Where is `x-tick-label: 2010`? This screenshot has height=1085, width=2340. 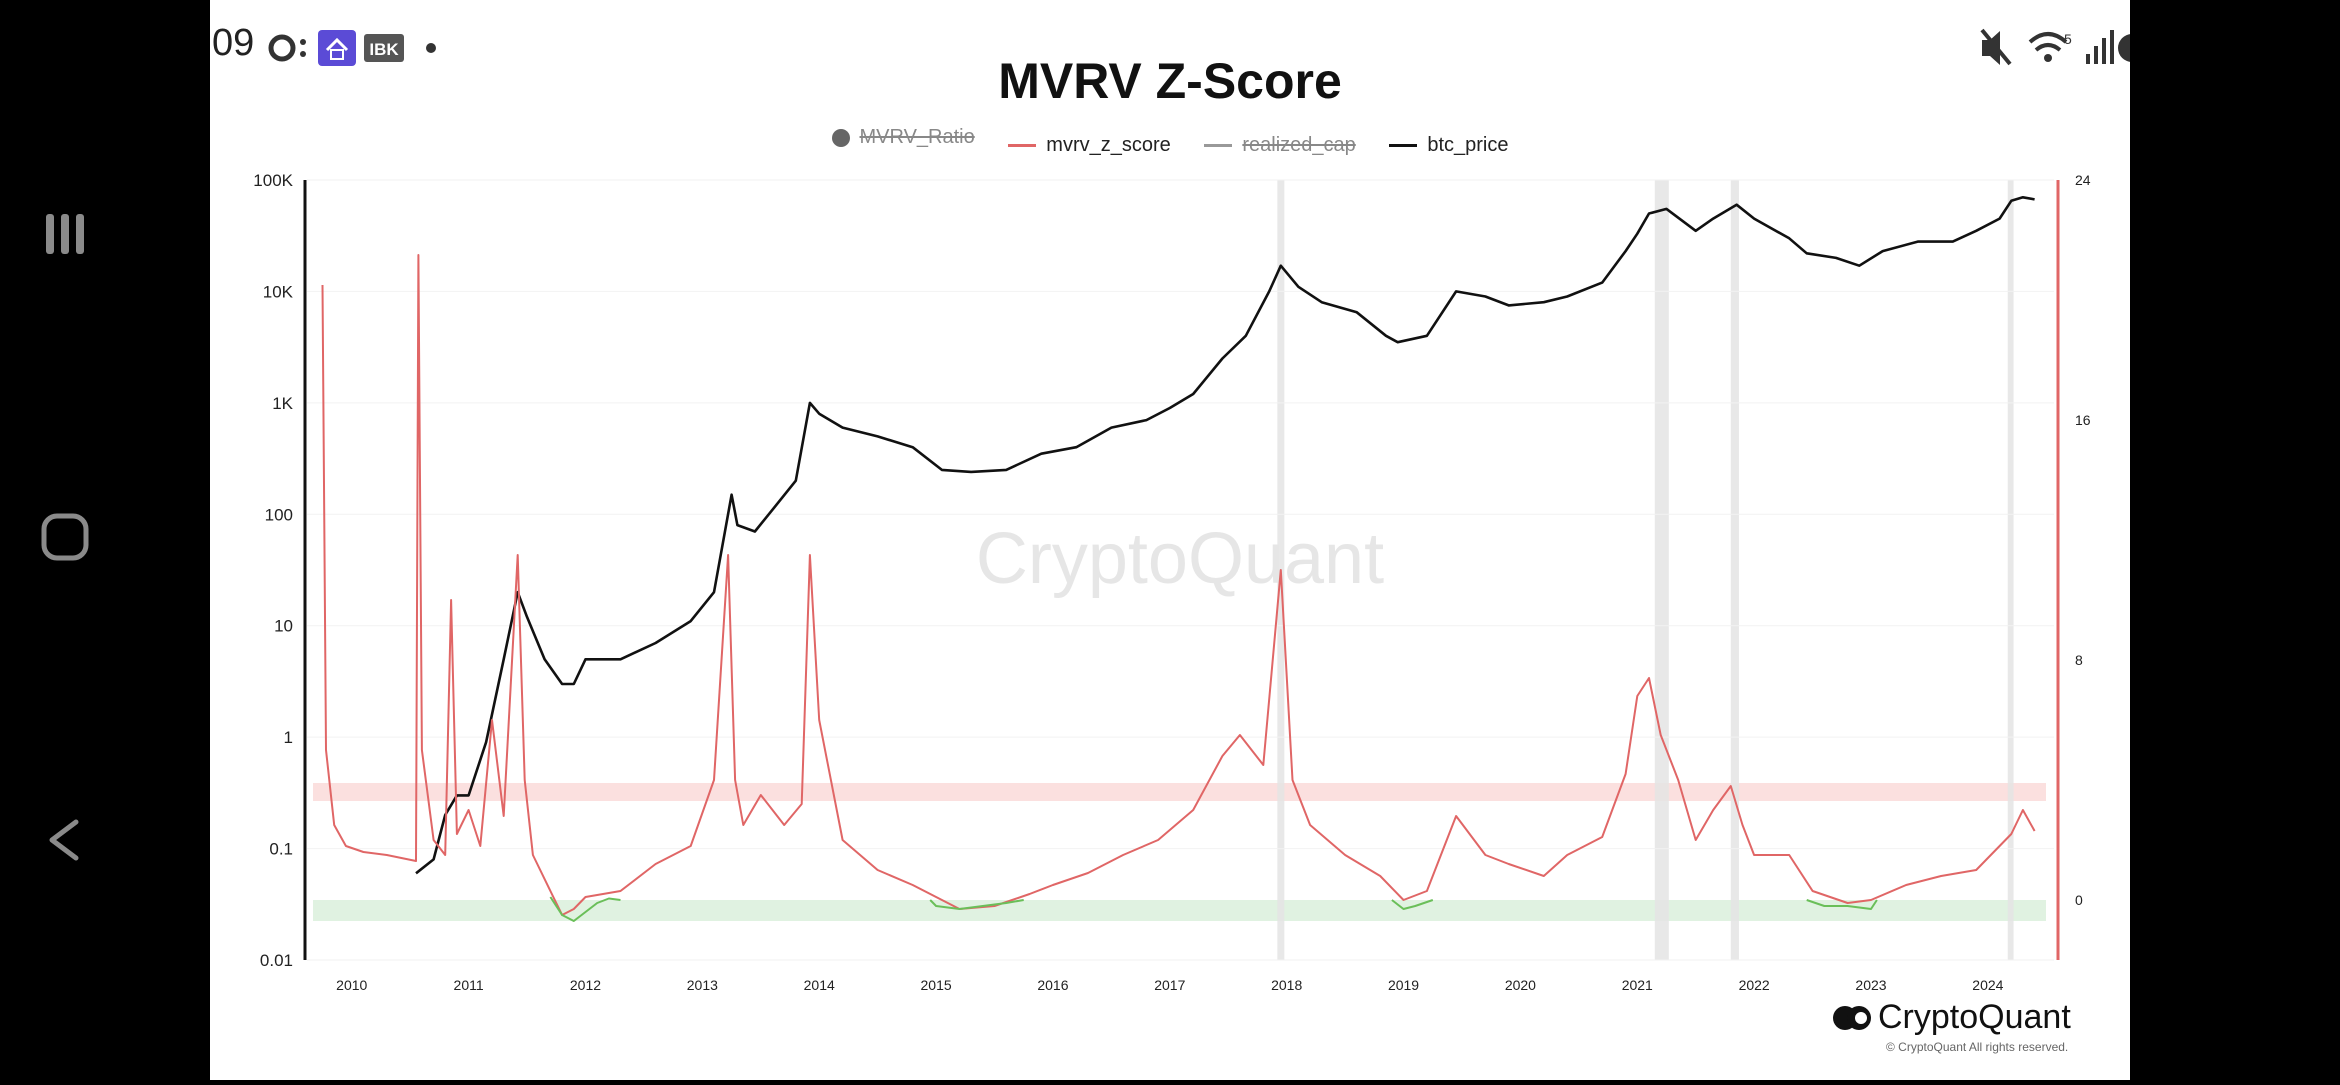
x-tick-label: 2010 is located at coordinates (351, 985).